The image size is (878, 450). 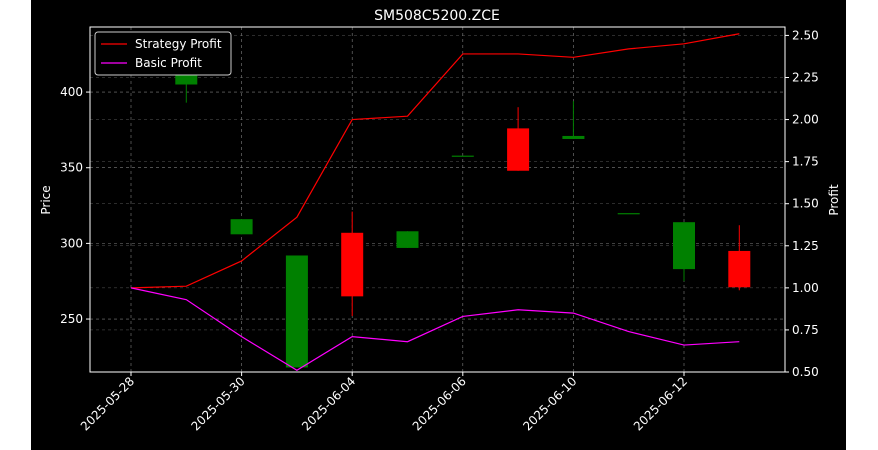 I want to click on x-tick-label: 2025-06-04, so click(x=328, y=403).